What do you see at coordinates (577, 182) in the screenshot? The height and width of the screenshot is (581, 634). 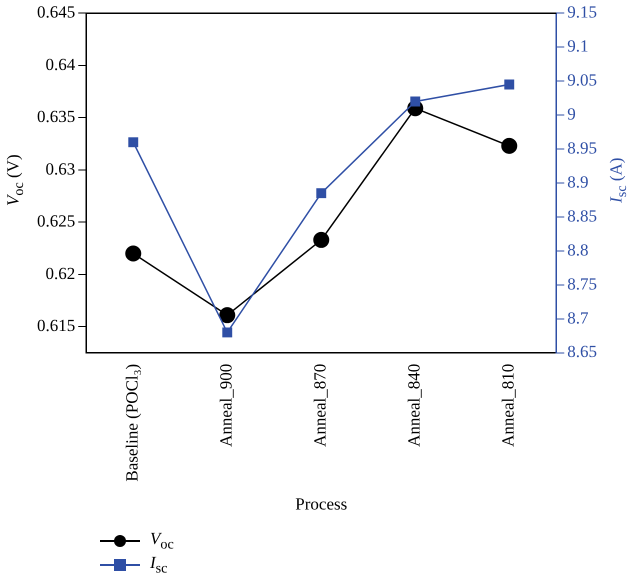 I see `y2-tick-label: 8.9` at bounding box center [577, 182].